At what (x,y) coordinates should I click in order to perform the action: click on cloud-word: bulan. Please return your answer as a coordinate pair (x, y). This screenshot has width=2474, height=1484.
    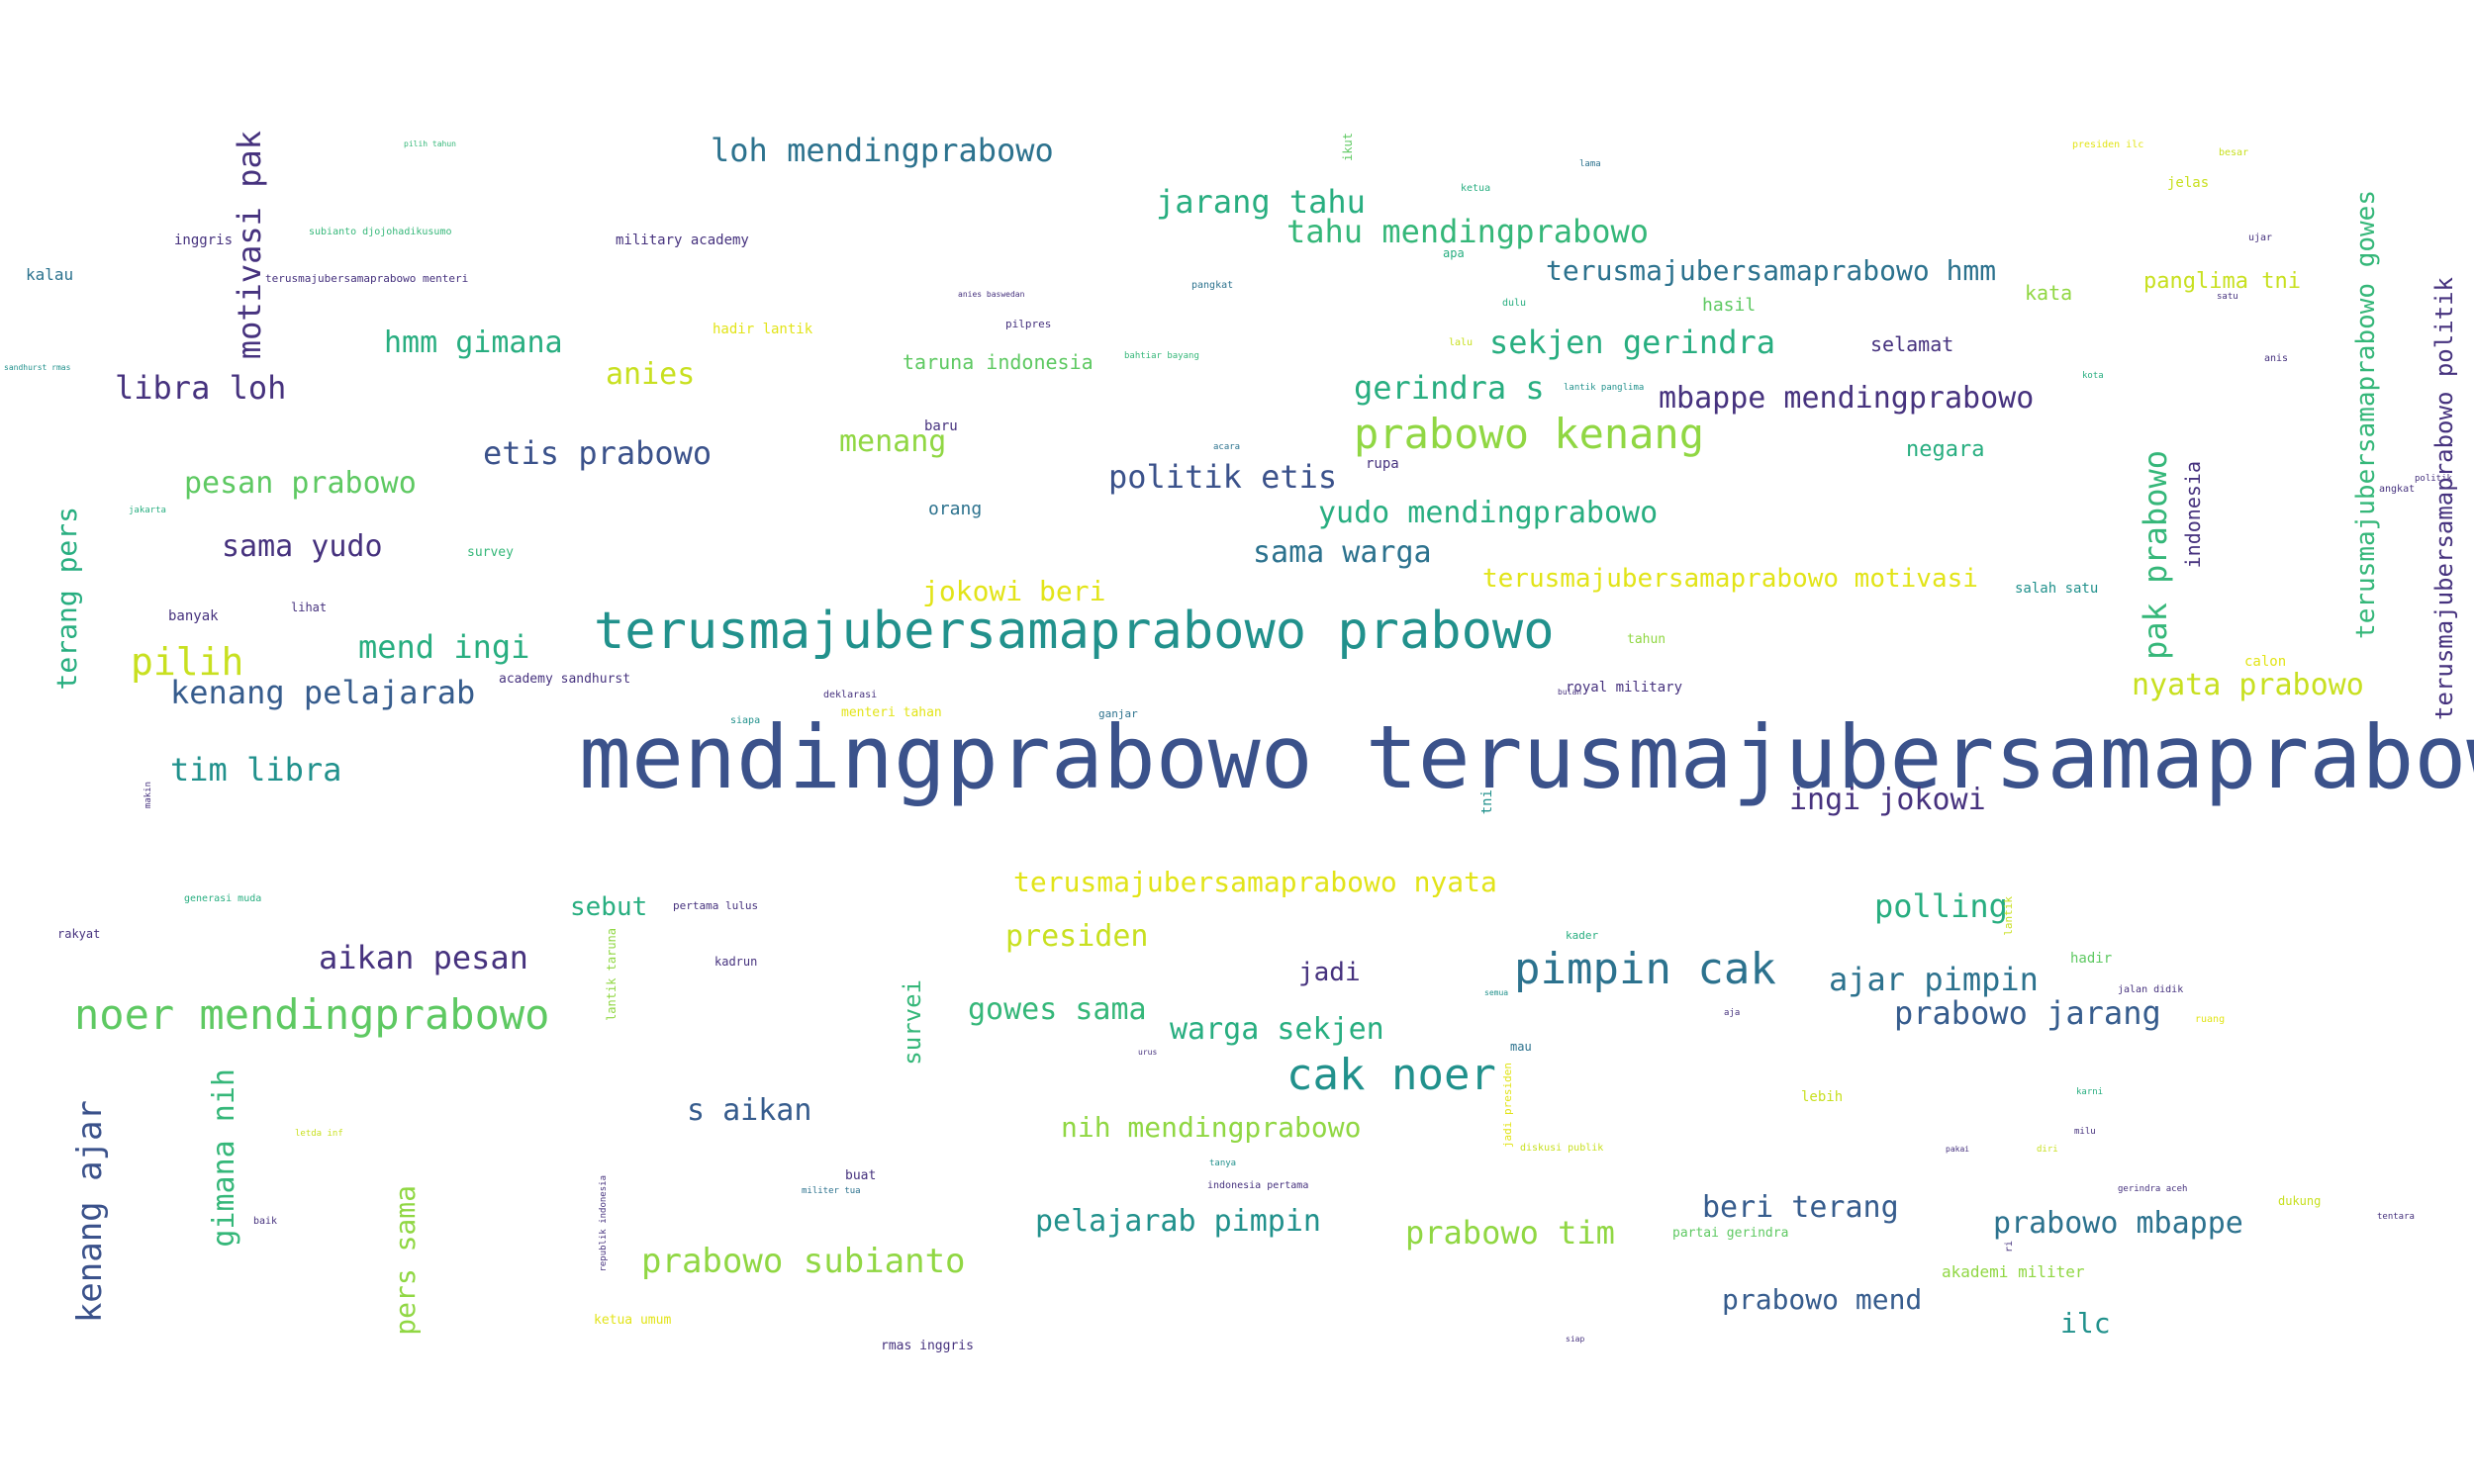
    Looking at the image, I should click on (1570, 692).